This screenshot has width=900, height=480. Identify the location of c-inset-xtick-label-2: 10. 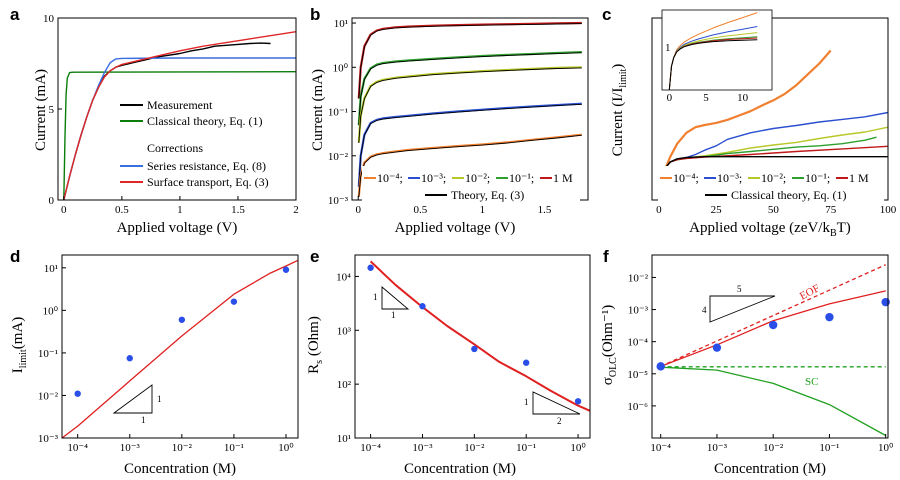
(743, 98).